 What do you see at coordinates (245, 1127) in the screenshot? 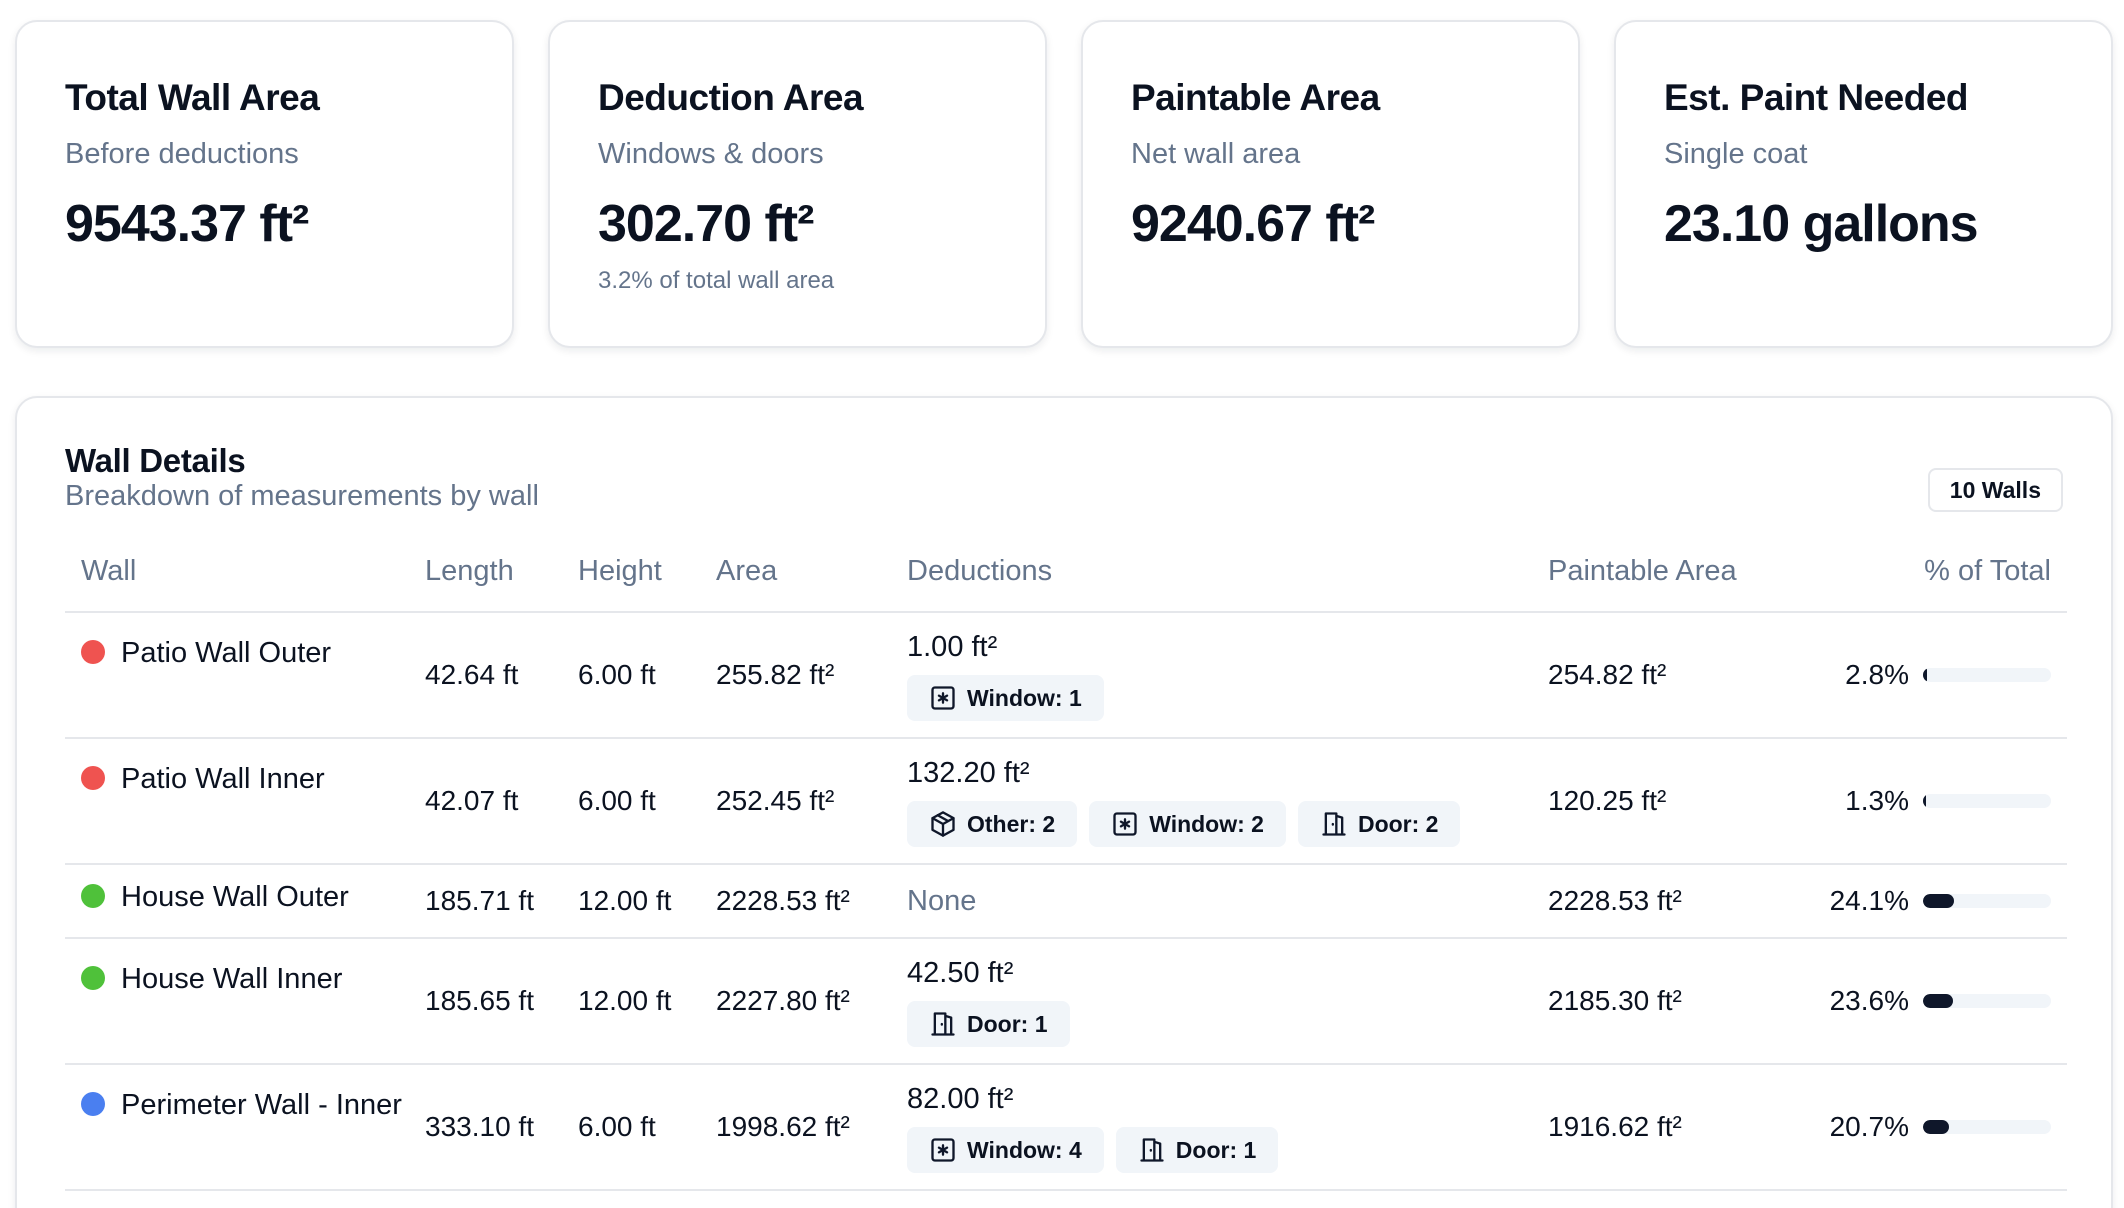
I see `cell-wall: Perimeter Wall - Inner` at bounding box center [245, 1127].